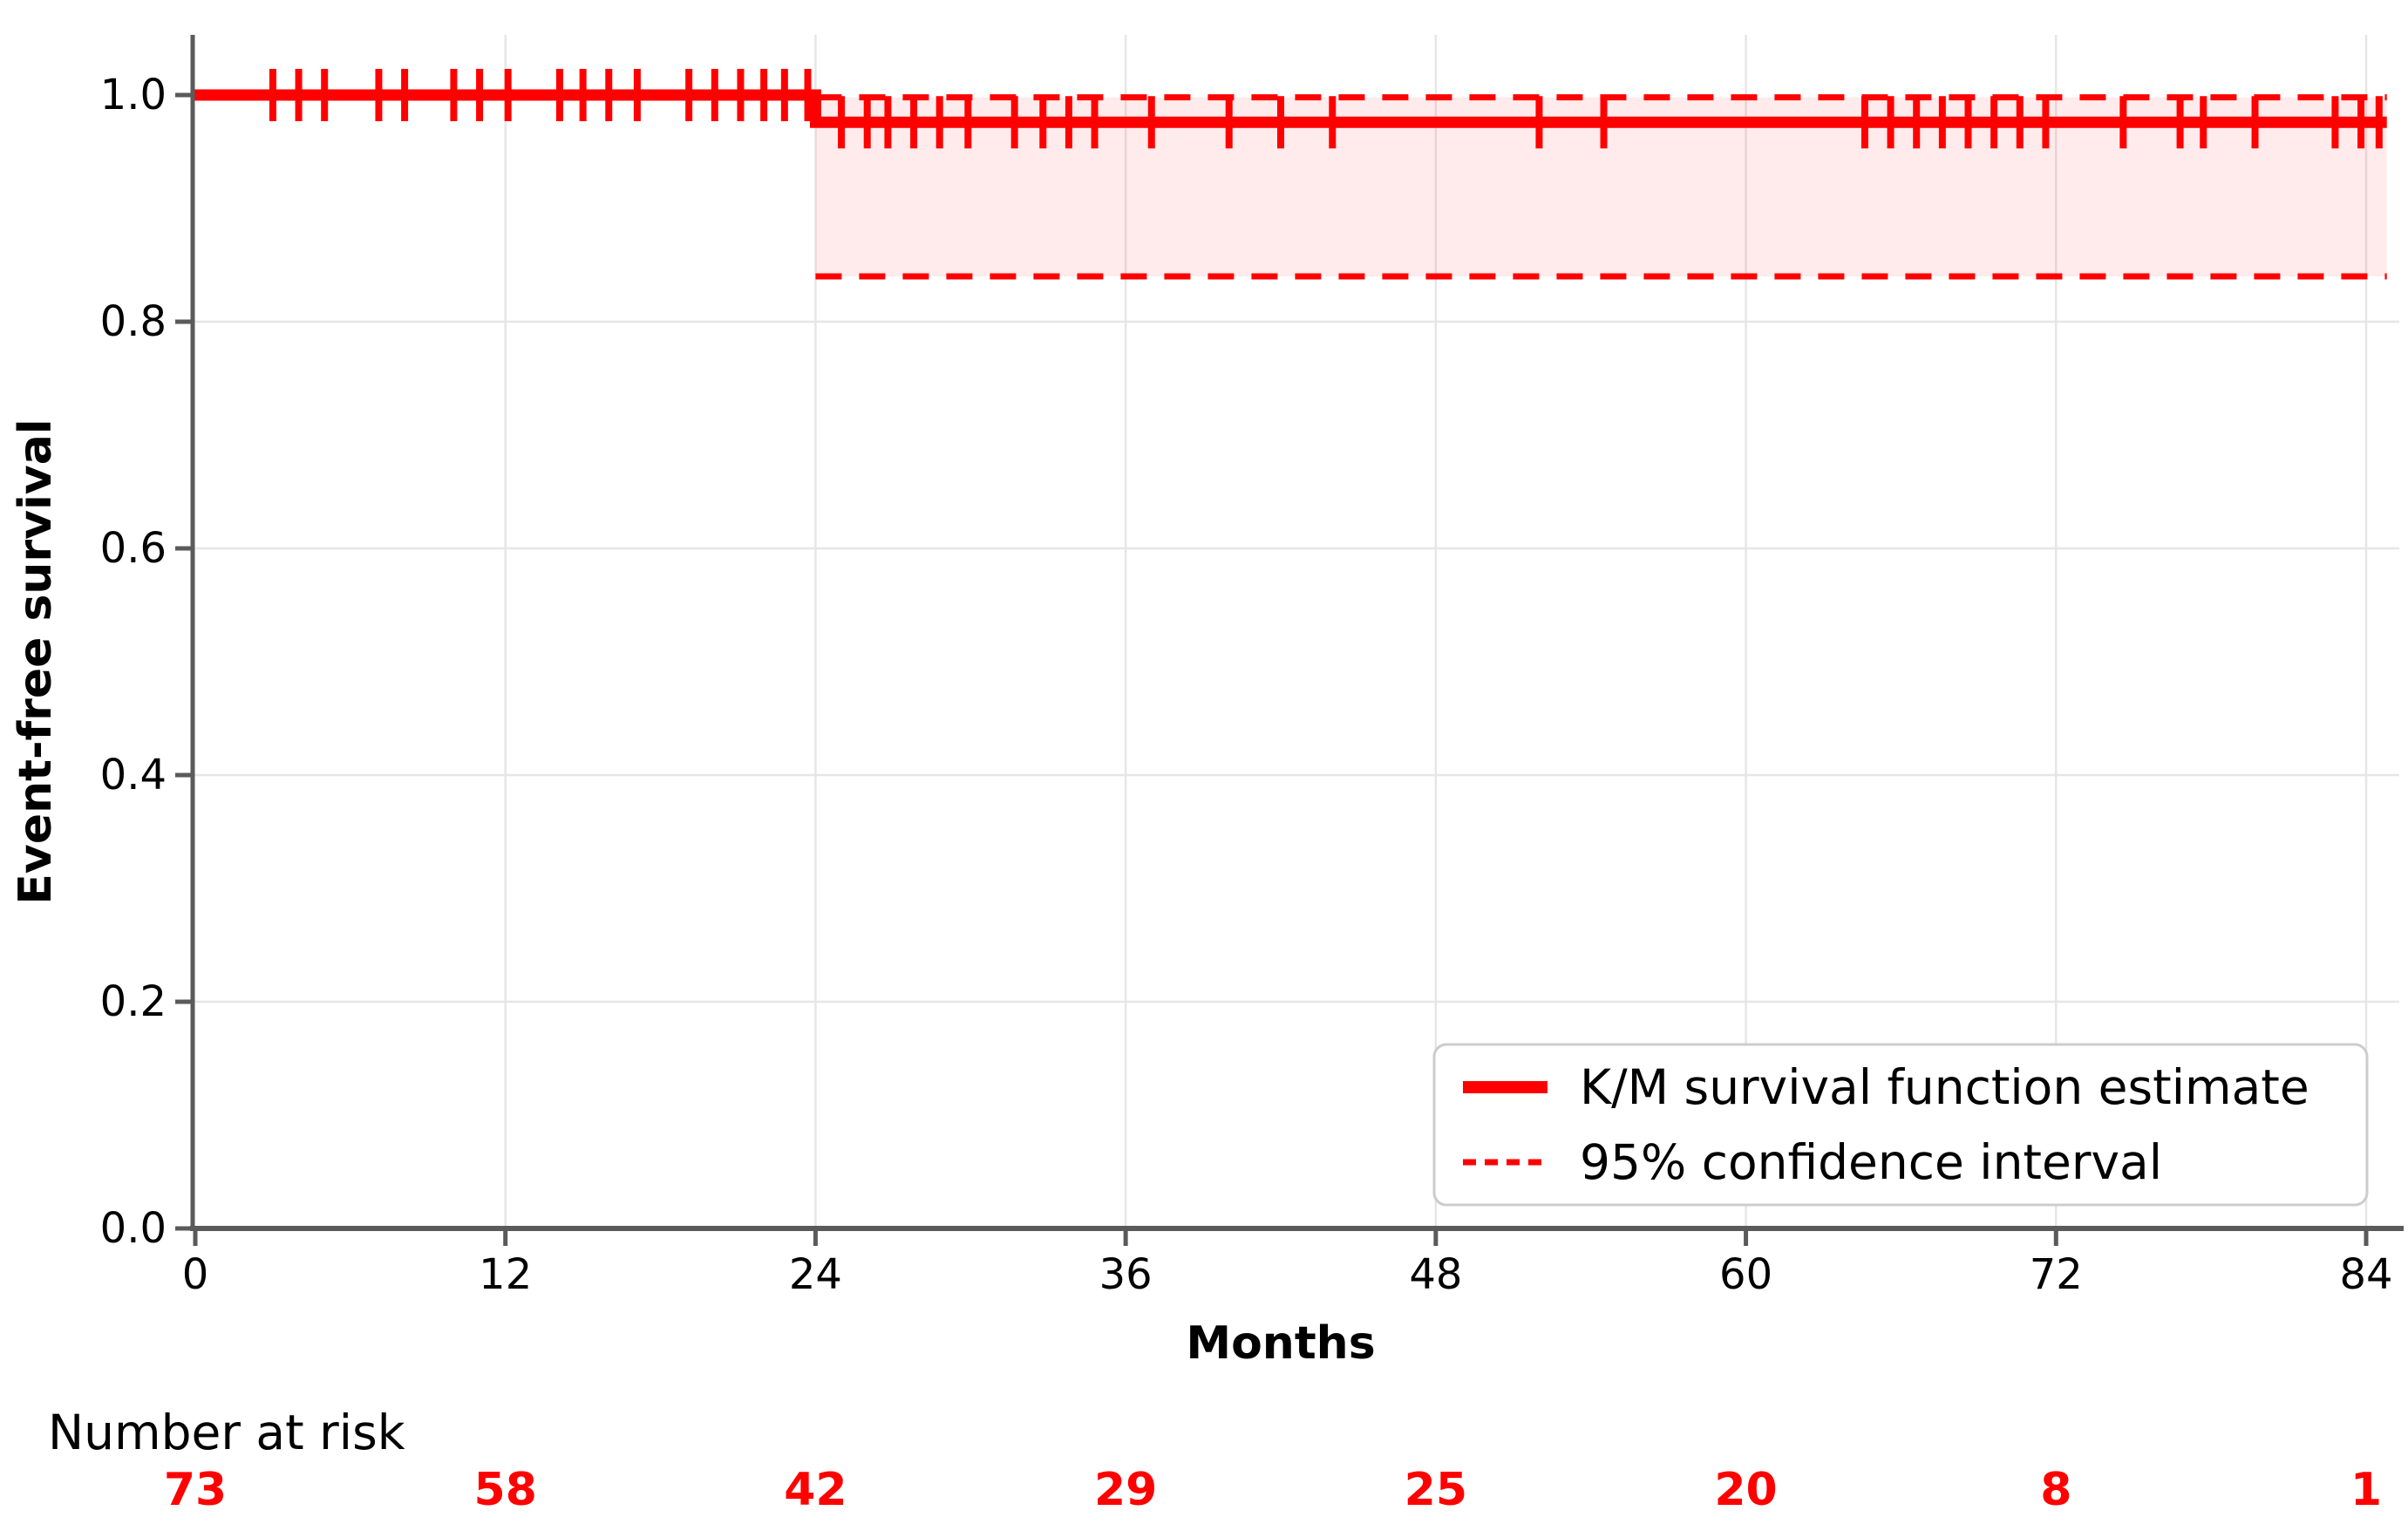  What do you see at coordinates (2055, 1490) in the screenshot?
I see `risk-count: 8` at bounding box center [2055, 1490].